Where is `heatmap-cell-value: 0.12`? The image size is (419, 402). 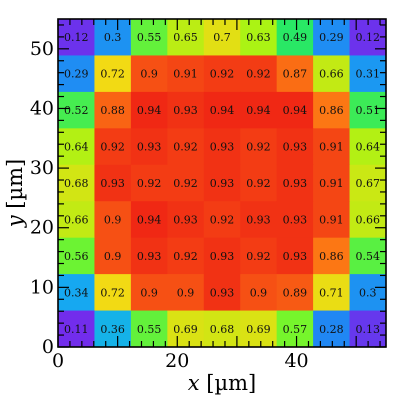 heatmap-cell-value: 0.12 is located at coordinates (76, 37).